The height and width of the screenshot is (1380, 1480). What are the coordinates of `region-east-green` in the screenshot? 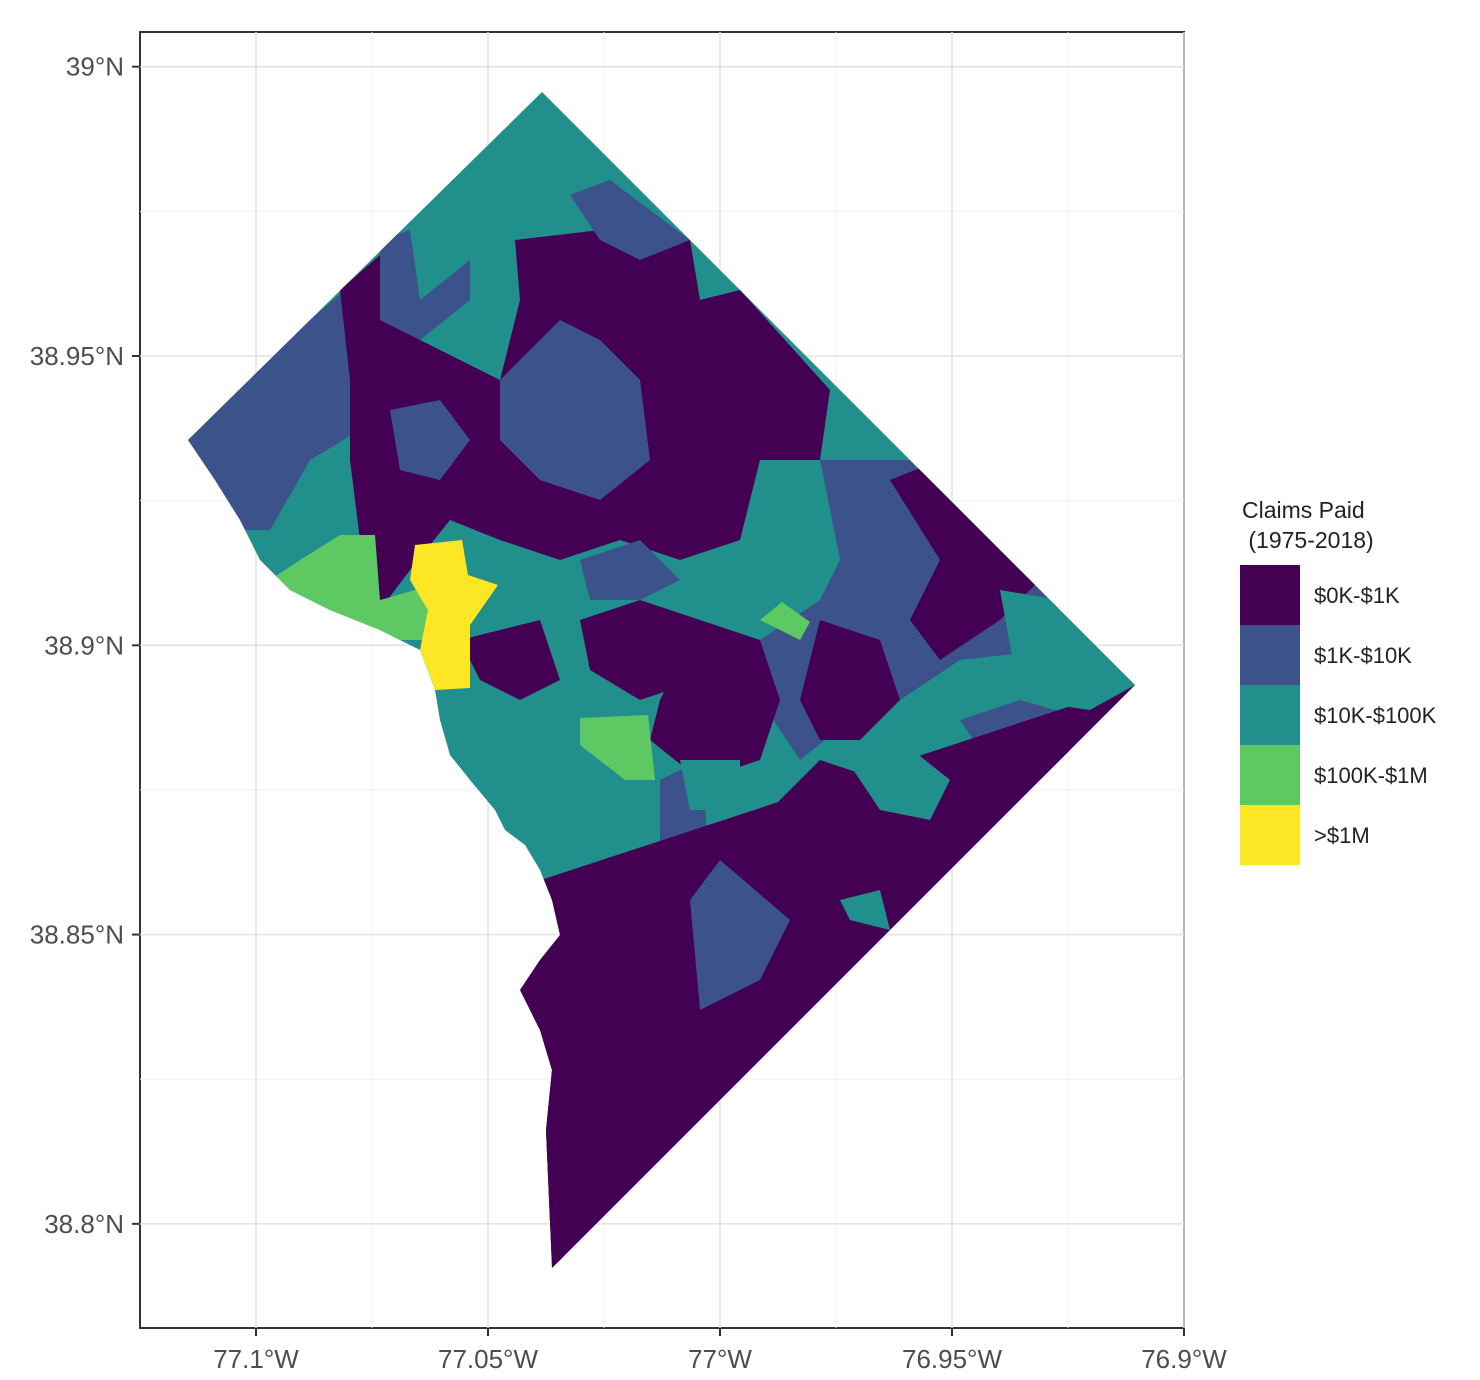 It's located at (785, 621).